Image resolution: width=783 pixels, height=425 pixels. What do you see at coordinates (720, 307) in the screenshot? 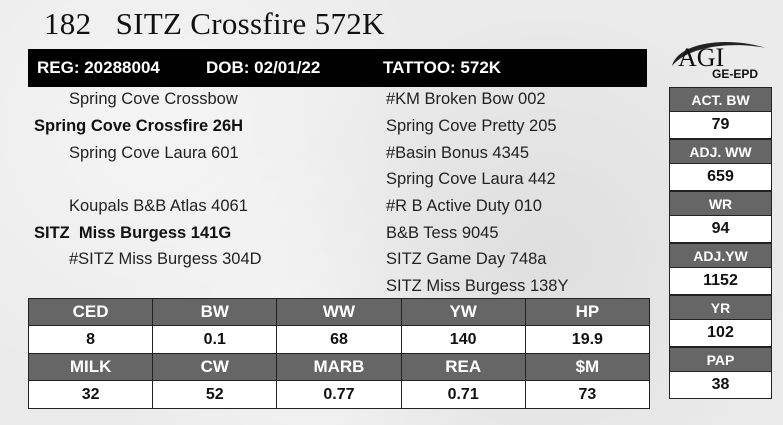
I see `yr-label: YR` at bounding box center [720, 307].